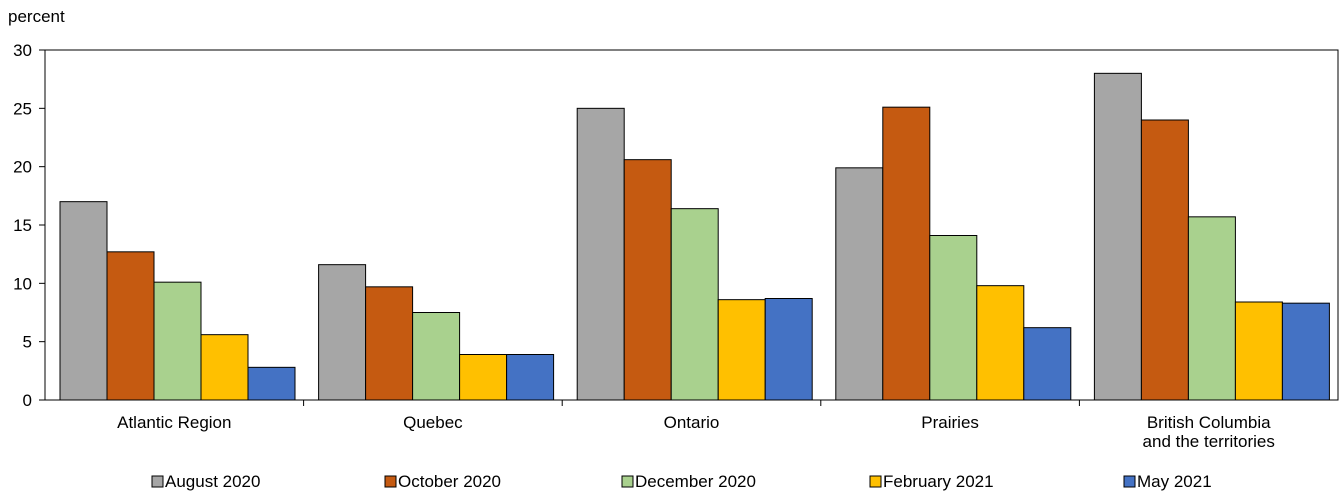 The height and width of the screenshot is (493, 1344). What do you see at coordinates (22, 108) in the screenshot?
I see `y-tick-label: 25` at bounding box center [22, 108].